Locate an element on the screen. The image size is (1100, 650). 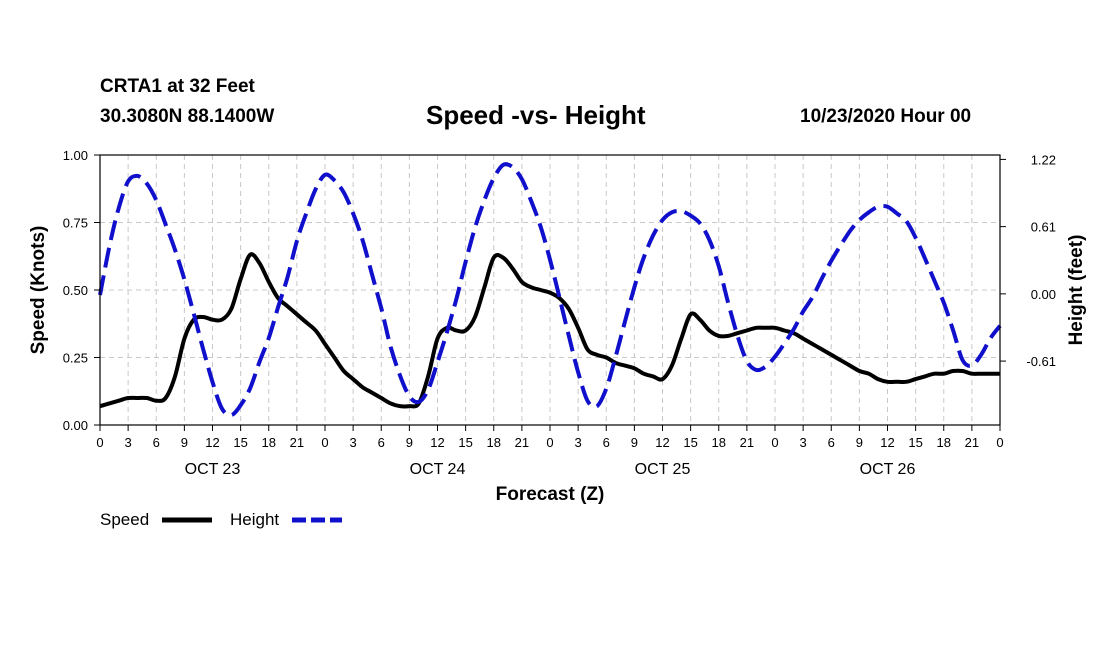
x-axis-title: Forecast (Z) is located at coordinates (550, 494).